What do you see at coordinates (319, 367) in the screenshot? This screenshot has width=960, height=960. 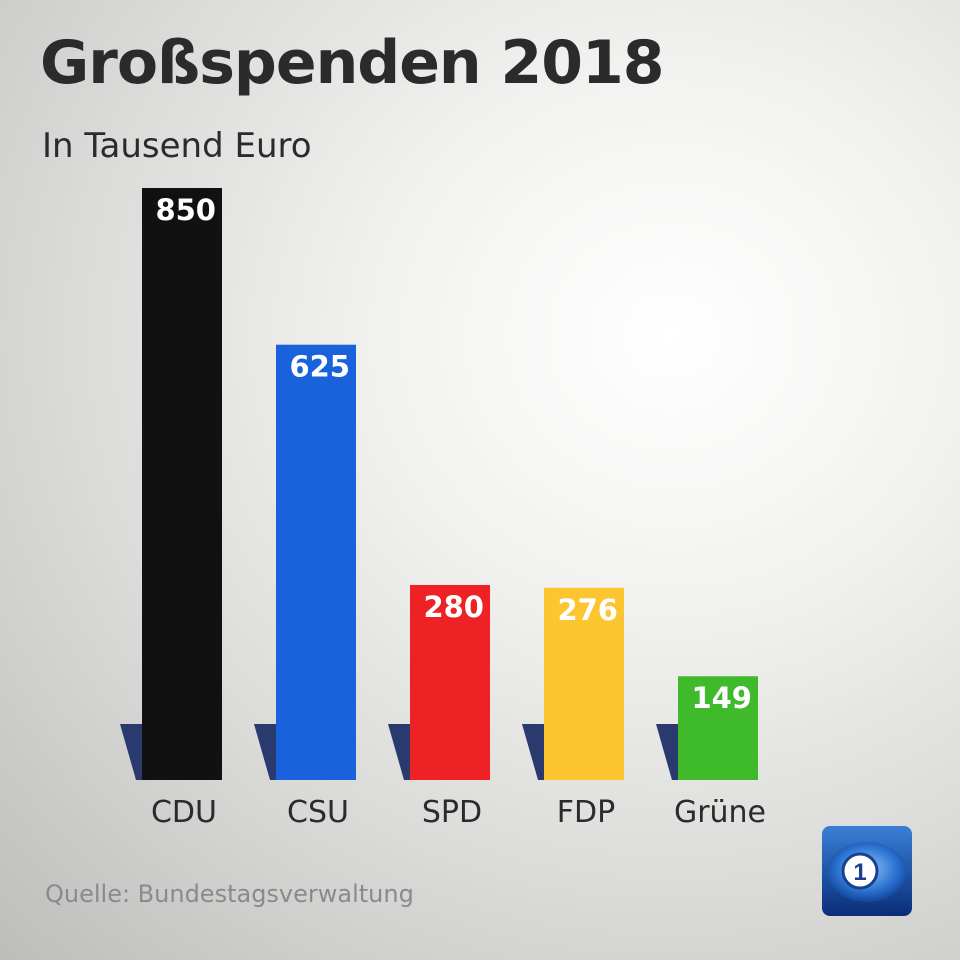 I see `data-label-csu: 625` at bounding box center [319, 367].